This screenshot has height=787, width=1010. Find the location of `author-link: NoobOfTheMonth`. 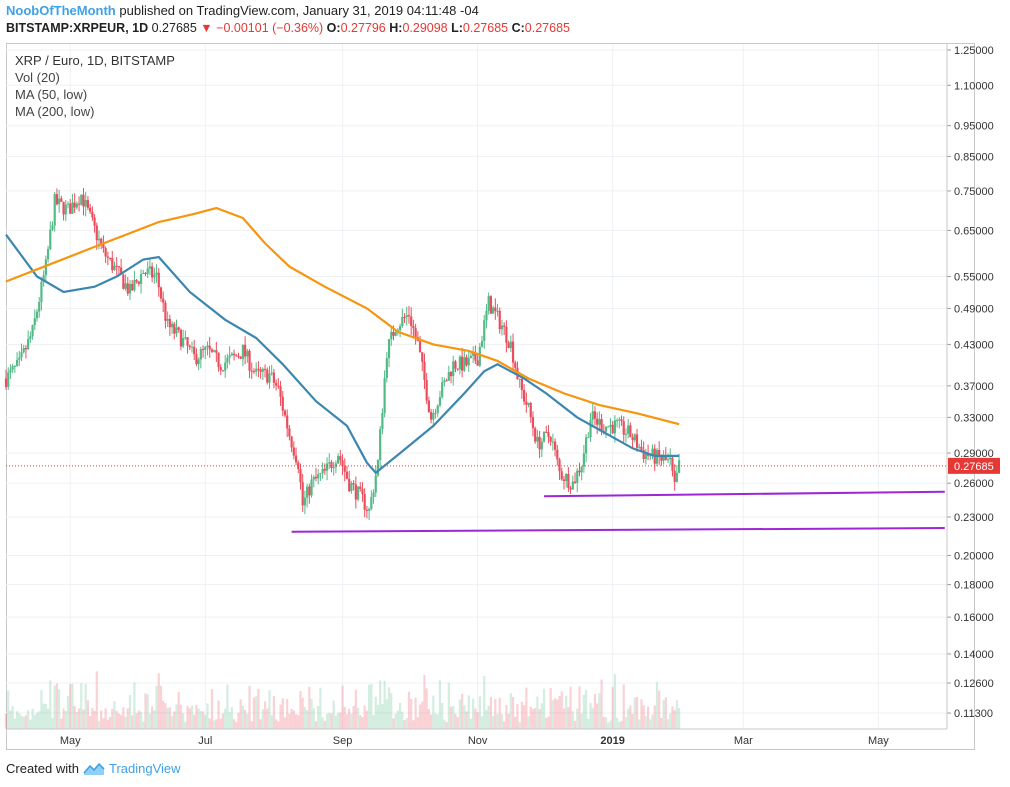

author-link: NoobOfTheMonth is located at coordinates (61, 10).